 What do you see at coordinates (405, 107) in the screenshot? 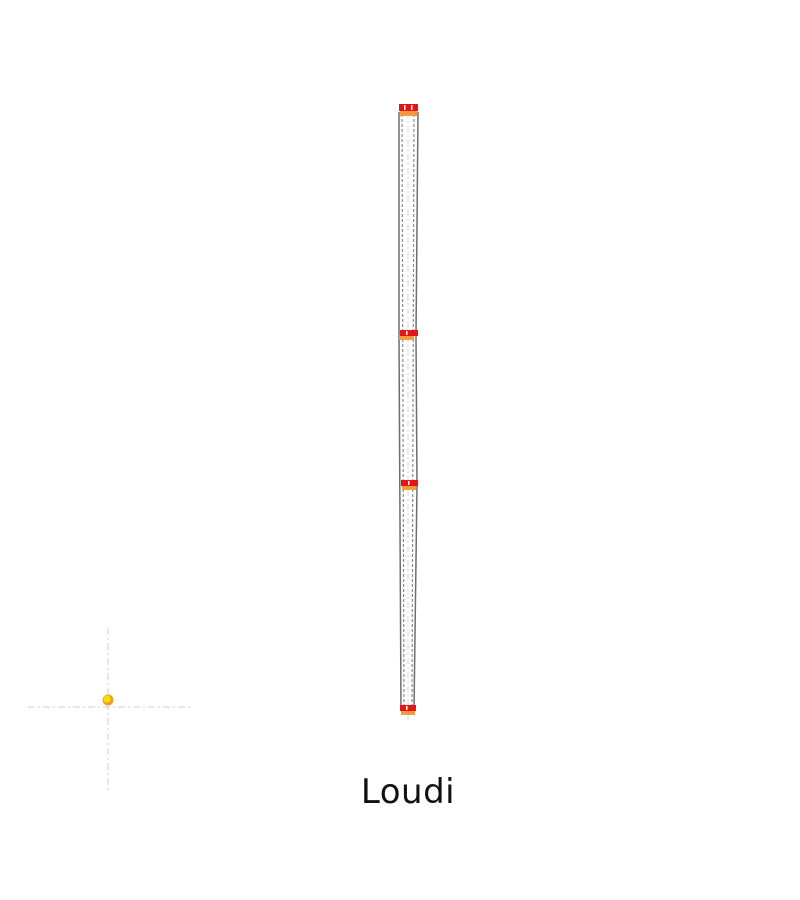
I see `station-marker-top-mark` at bounding box center [405, 107].